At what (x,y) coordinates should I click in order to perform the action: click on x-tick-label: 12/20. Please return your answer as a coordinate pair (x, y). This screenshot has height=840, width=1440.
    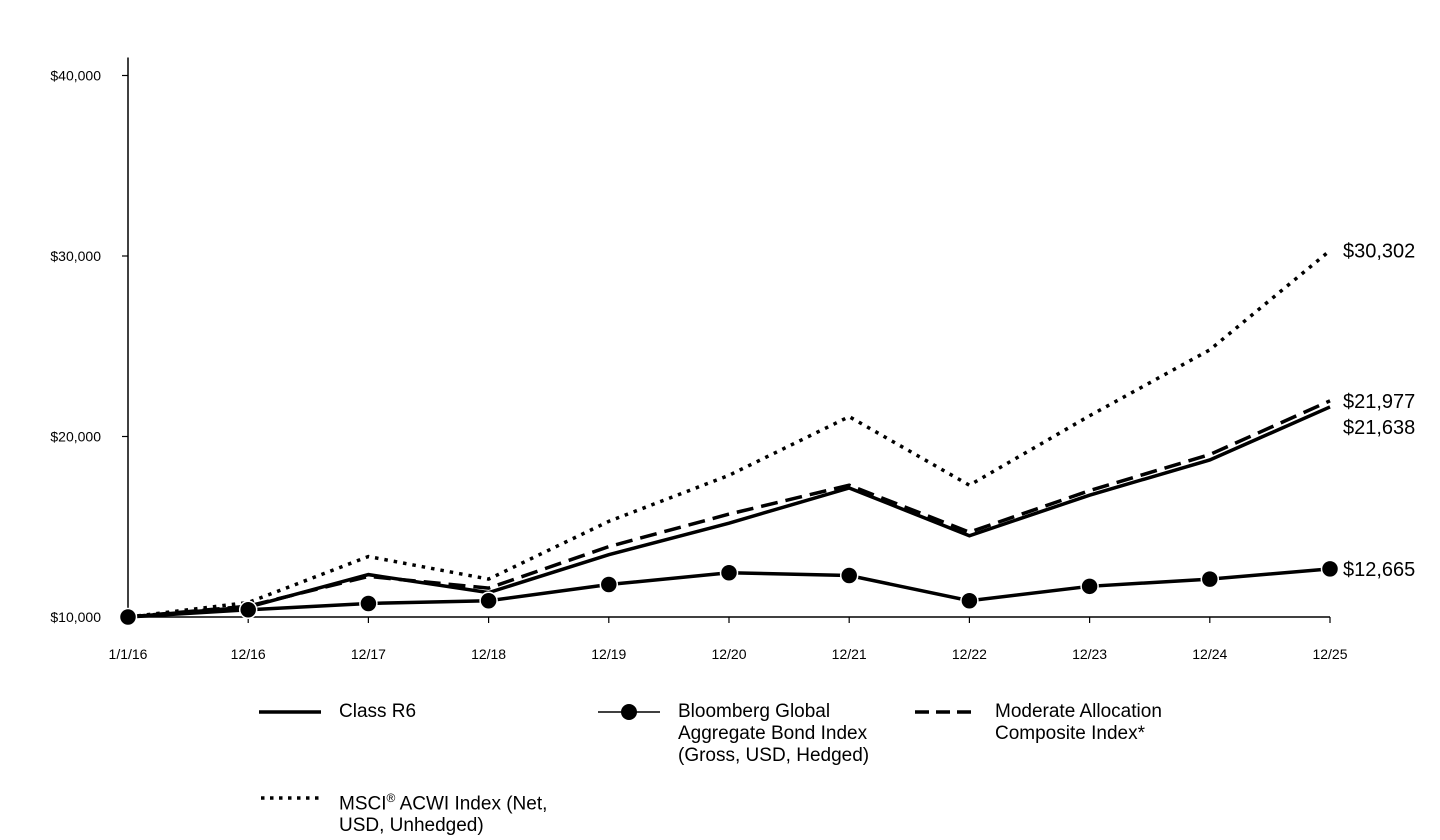
    Looking at the image, I should click on (728, 654).